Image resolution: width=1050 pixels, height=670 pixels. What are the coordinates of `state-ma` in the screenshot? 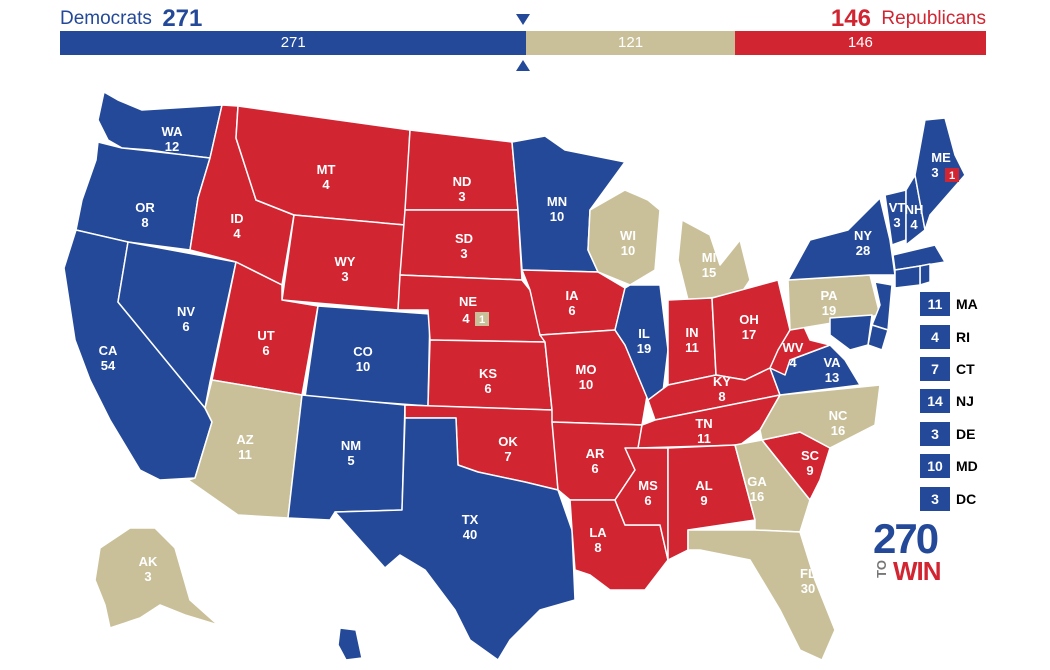 It's located at (919, 257).